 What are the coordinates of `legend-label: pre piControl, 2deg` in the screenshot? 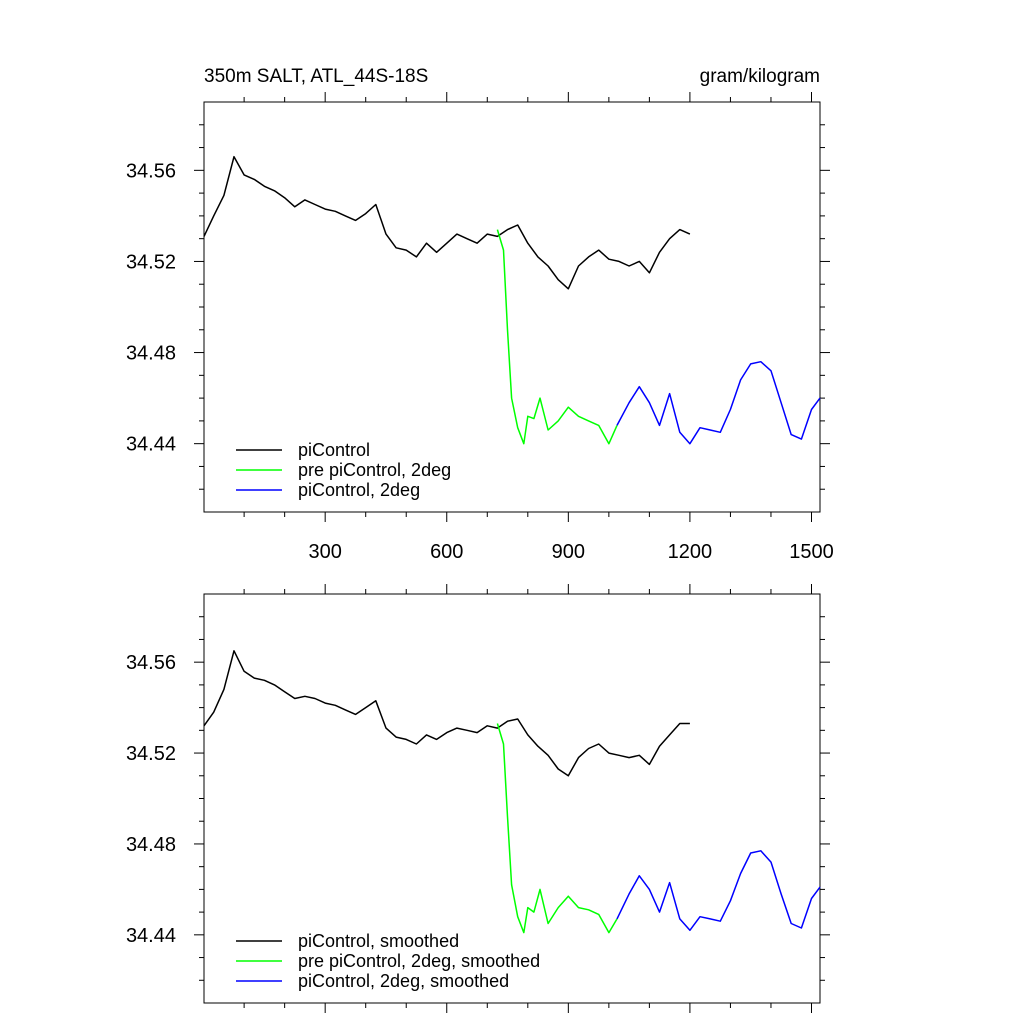 It's located at (374, 470).